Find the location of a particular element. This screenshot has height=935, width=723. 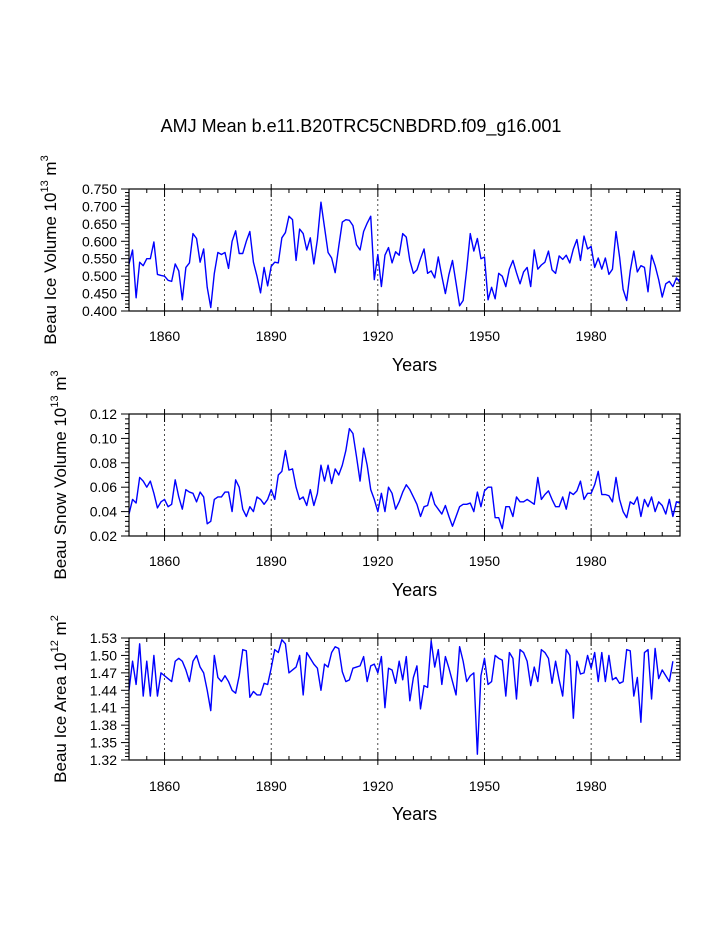

y-axis-title: Beau Ice Area 1012 m2 is located at coordinates (59, 699).